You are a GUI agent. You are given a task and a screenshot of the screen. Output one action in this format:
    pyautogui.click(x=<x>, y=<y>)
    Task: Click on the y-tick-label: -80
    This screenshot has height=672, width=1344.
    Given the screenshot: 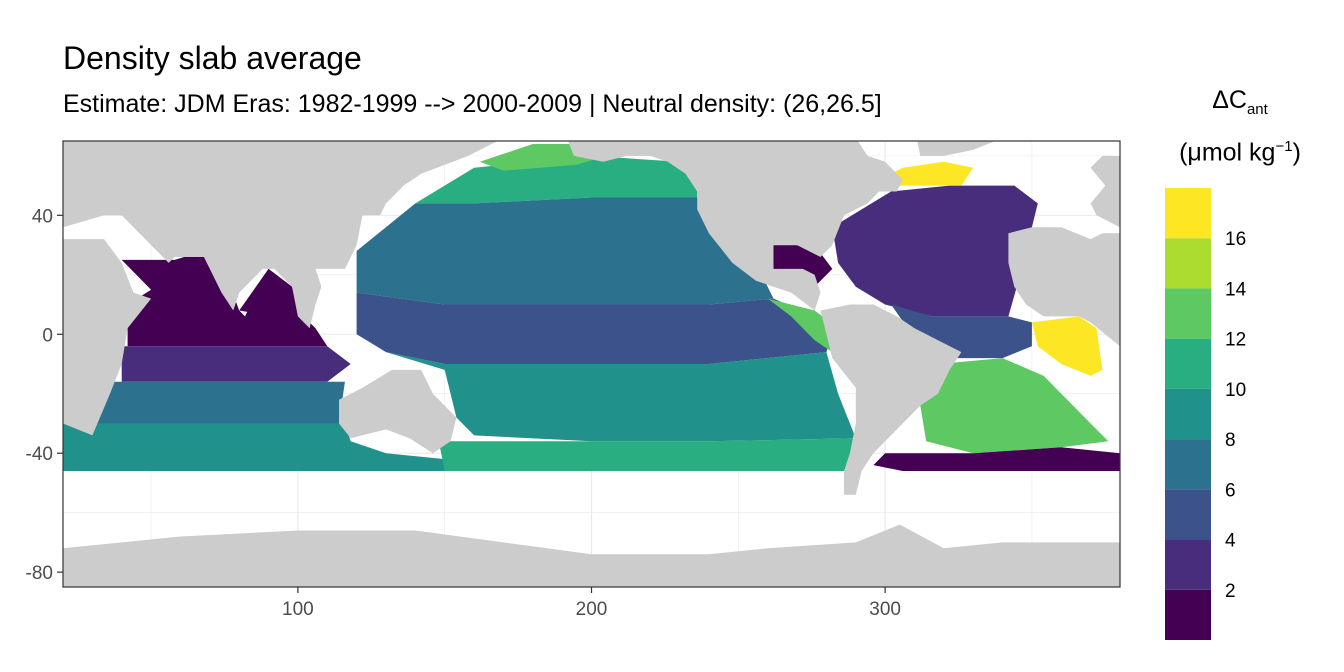 What is the action you would take?
    pyautogui.click(x=39, y=573)
    